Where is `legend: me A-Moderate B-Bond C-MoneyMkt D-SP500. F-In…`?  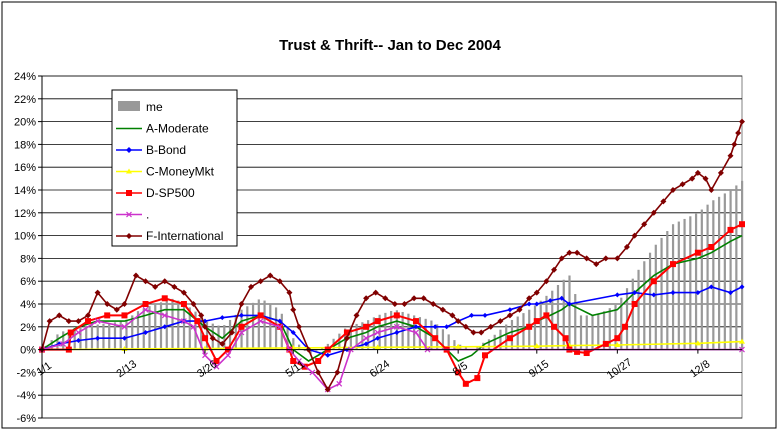 legend: me A-Moderate B-Bond C-MoneyMkt D-SP500. F-In… is located at coordinates (174, 168).